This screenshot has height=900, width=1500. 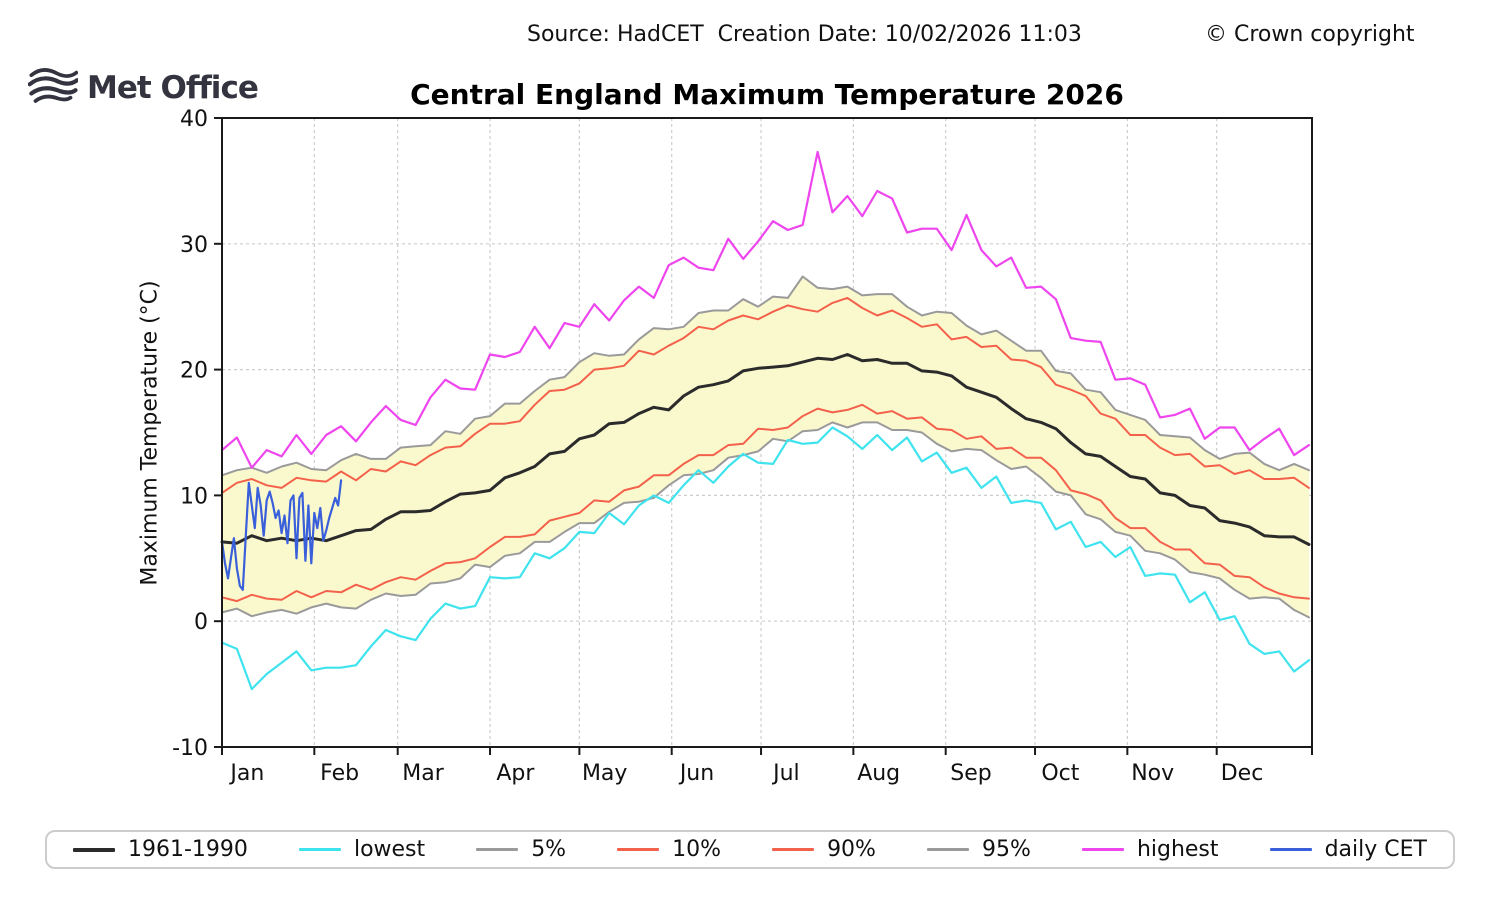 I want to click on x-tick-label-jul: Jul, so click(x=785, y=773).